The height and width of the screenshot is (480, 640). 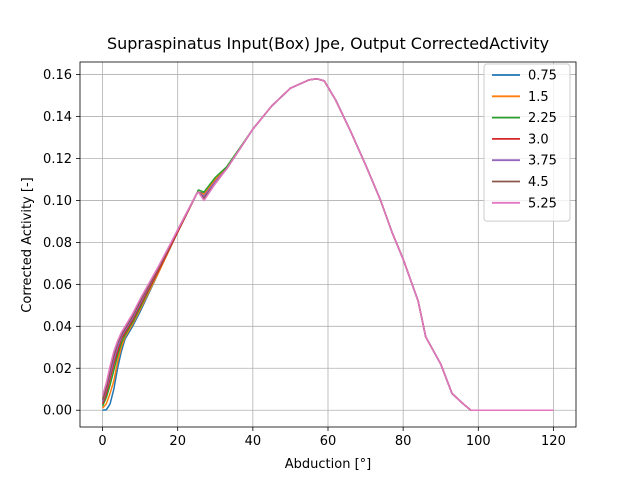 I want to click on y-axis-label: Corrected Activity [-], so click(x=27, y=244).